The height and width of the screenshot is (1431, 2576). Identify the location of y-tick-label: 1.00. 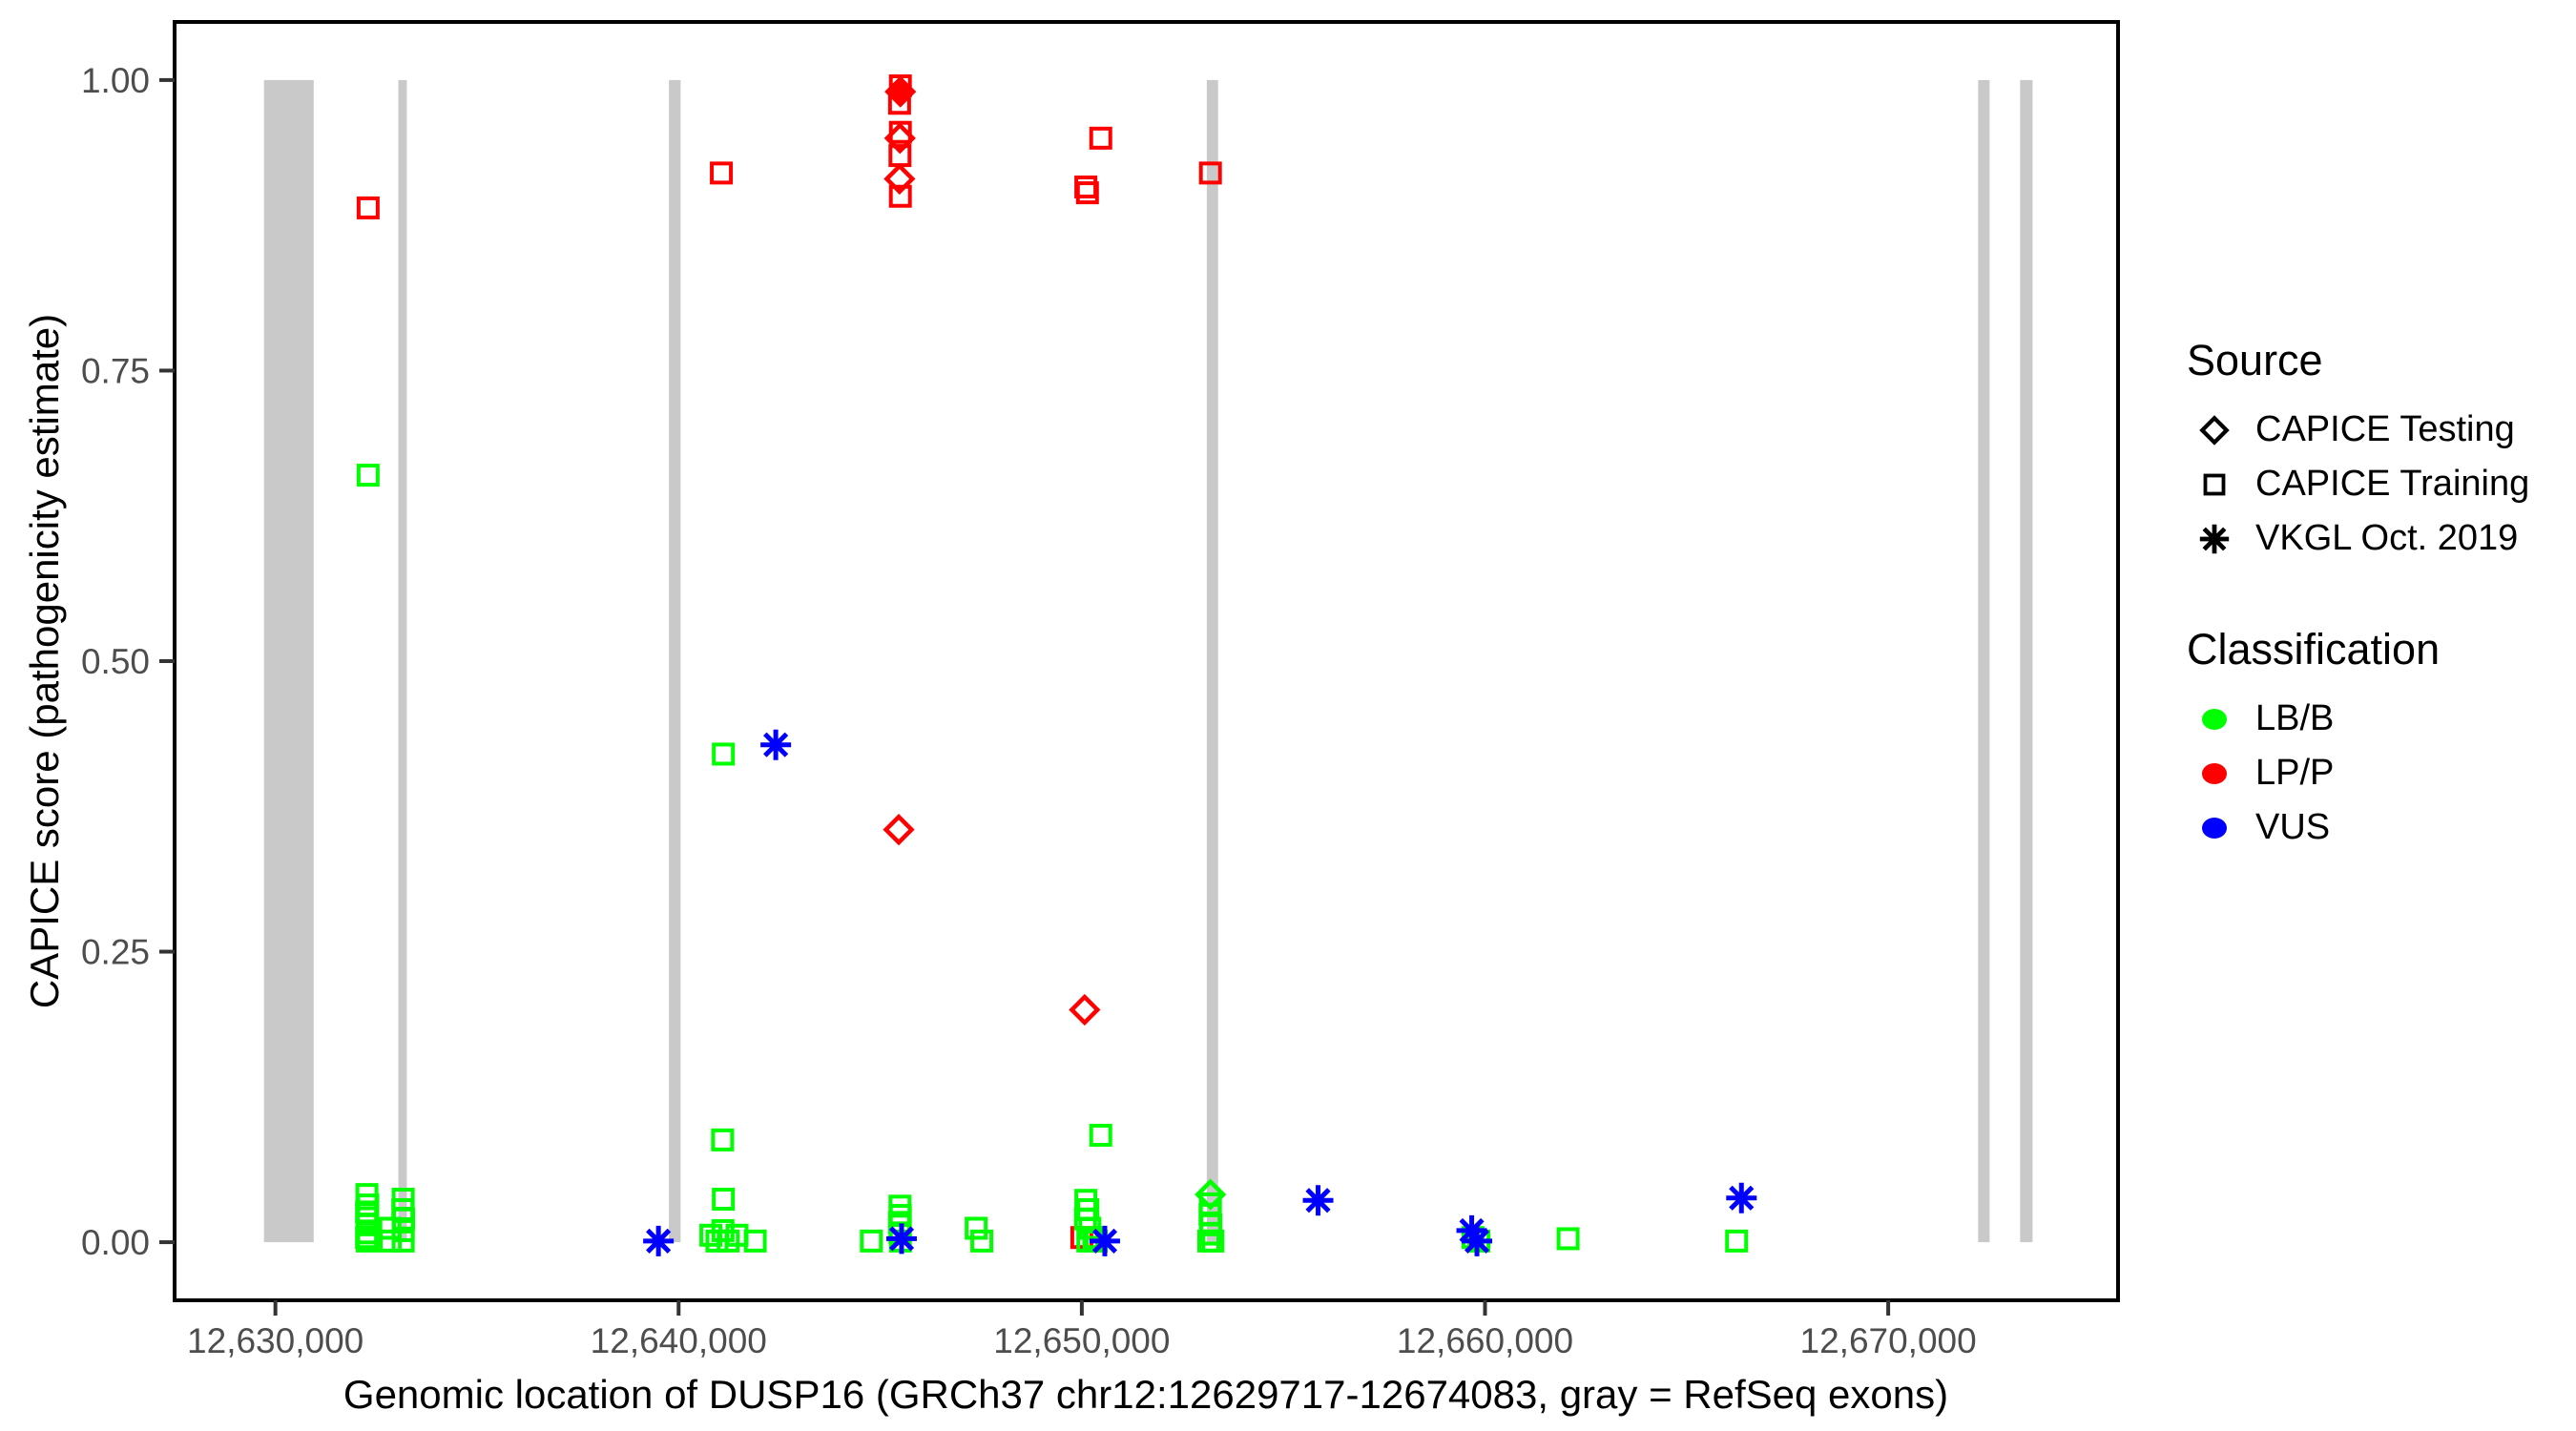
(115, 80).